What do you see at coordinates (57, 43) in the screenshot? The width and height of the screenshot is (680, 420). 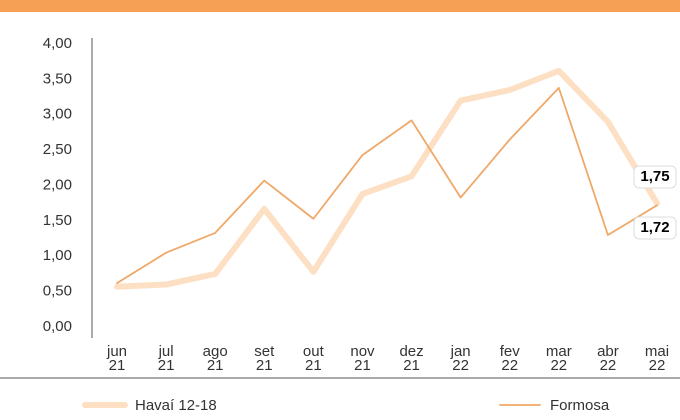 I see `y-tick-label: 4,00` at bounding box center [57, 43].